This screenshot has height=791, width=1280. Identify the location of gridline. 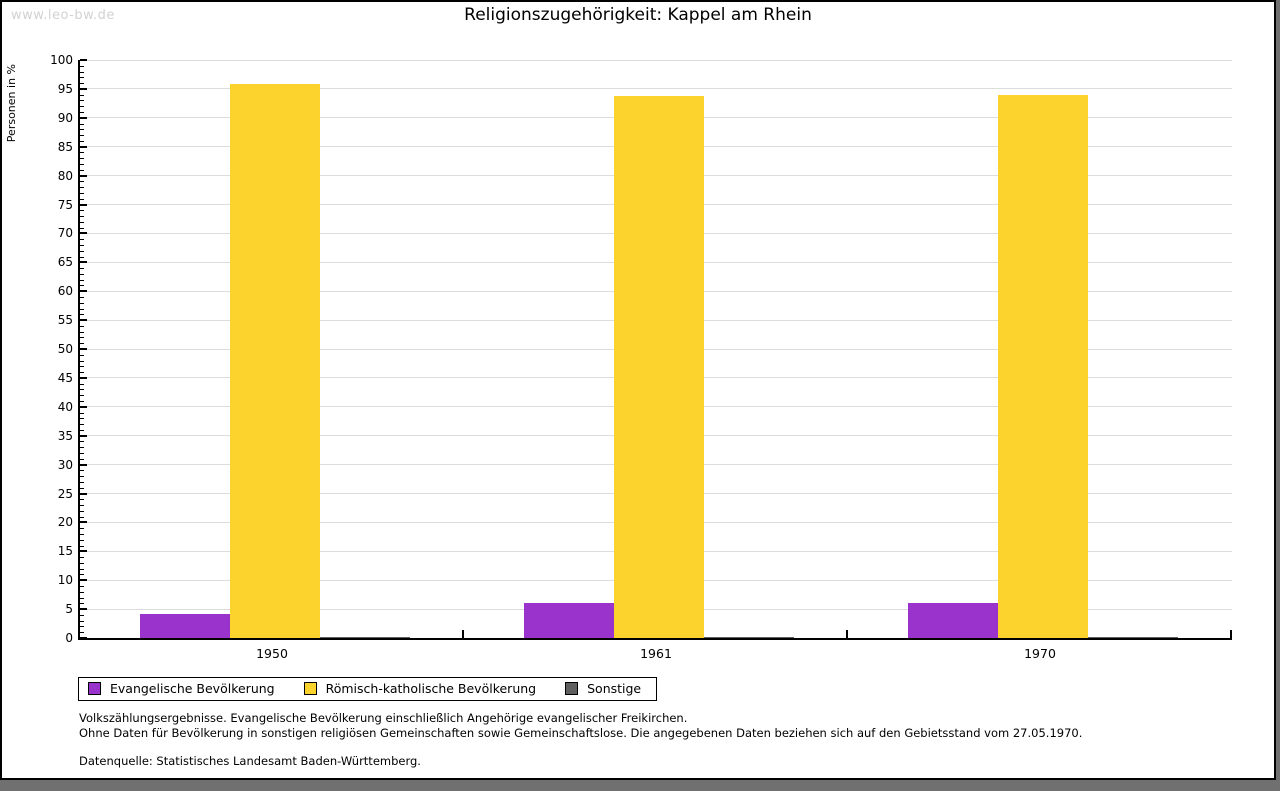
(656, 60).